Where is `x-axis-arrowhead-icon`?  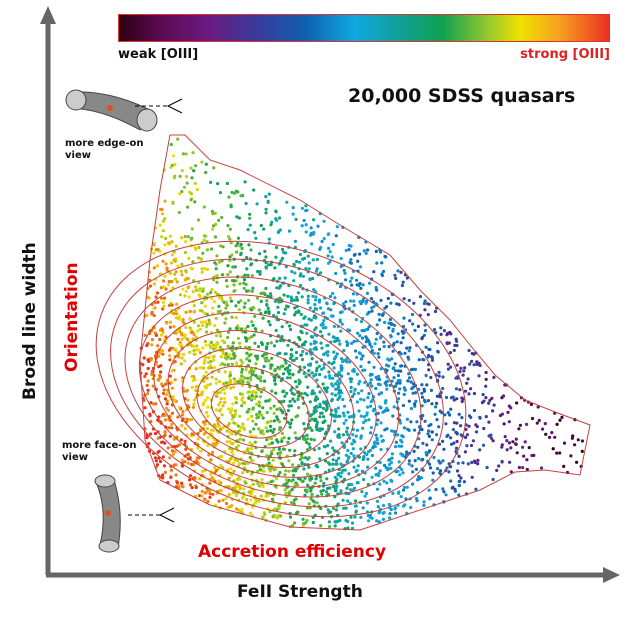 x-axis-arrowhead-icon is located at coordinates (611, 575).